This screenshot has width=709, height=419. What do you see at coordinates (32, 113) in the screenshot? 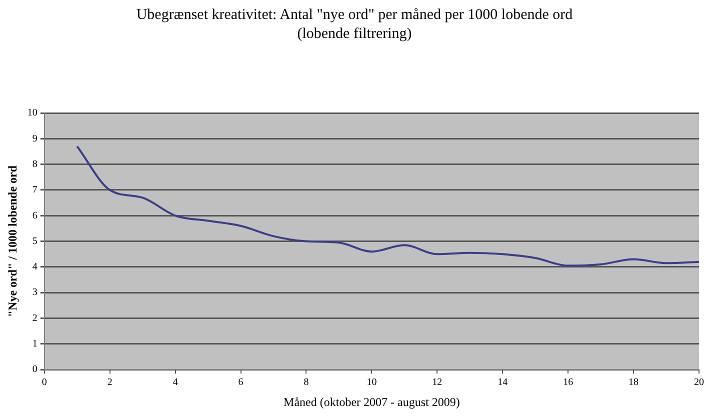
I see `y-tick-label: 10` at bounding box center [32, 113].